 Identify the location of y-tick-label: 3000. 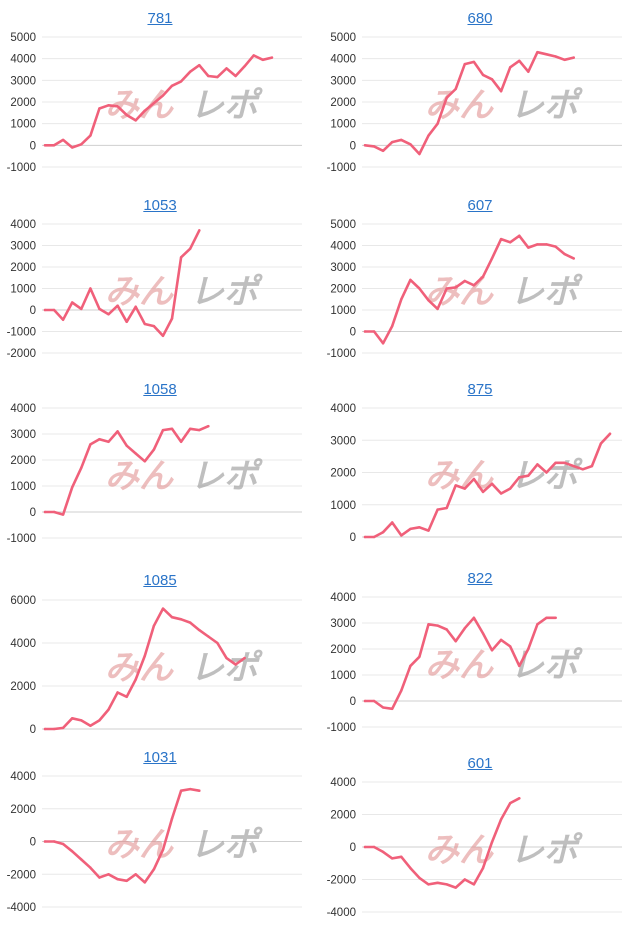
(343, 441).